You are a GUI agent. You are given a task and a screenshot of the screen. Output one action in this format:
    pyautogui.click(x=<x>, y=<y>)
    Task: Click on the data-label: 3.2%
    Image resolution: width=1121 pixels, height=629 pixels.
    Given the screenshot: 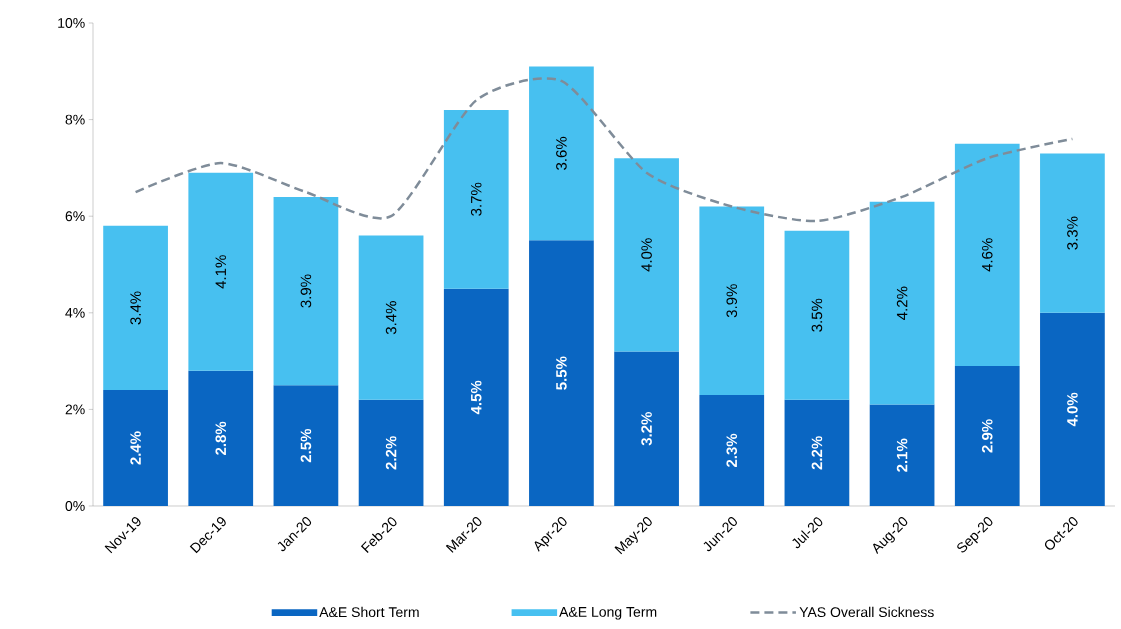 What is the action you would take?
    pyautogui.click(x=646, y=429)
    